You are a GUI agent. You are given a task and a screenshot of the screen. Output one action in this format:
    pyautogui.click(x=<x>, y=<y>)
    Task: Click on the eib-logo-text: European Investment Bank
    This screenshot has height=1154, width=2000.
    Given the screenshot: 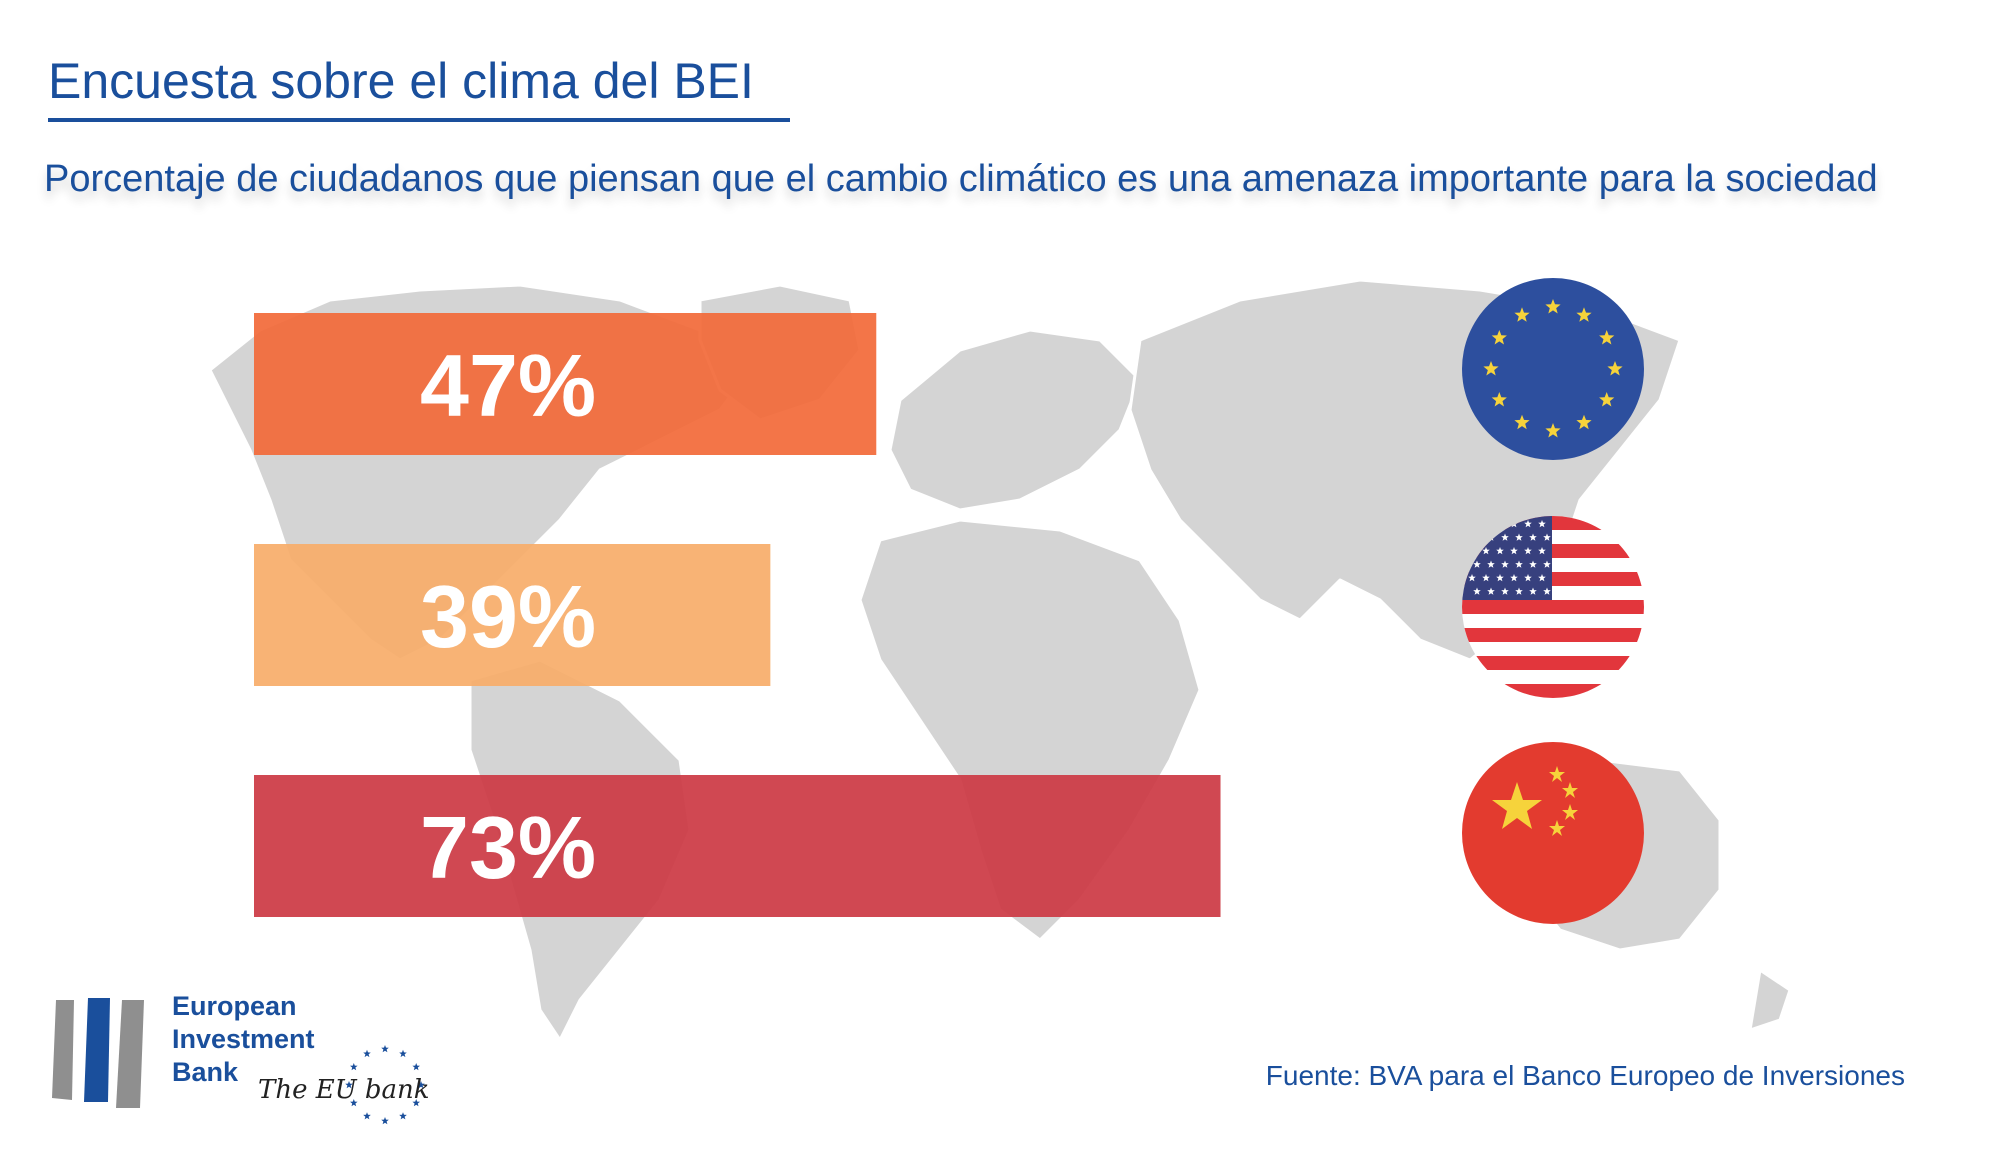 What is the action you would take?
    pyautogui.click(x=243, y=1039)
    